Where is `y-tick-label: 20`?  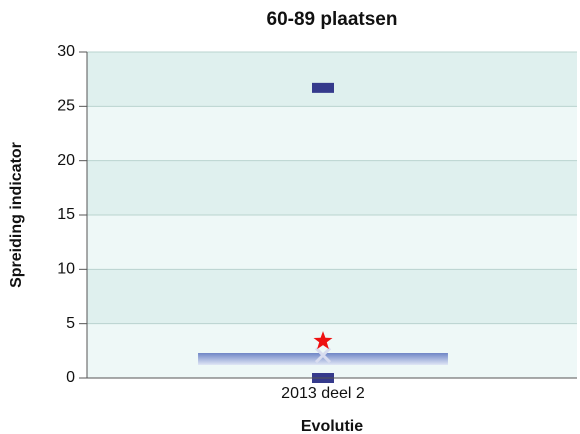
y-tick-label: 20 is located at coordinates (66, 160).